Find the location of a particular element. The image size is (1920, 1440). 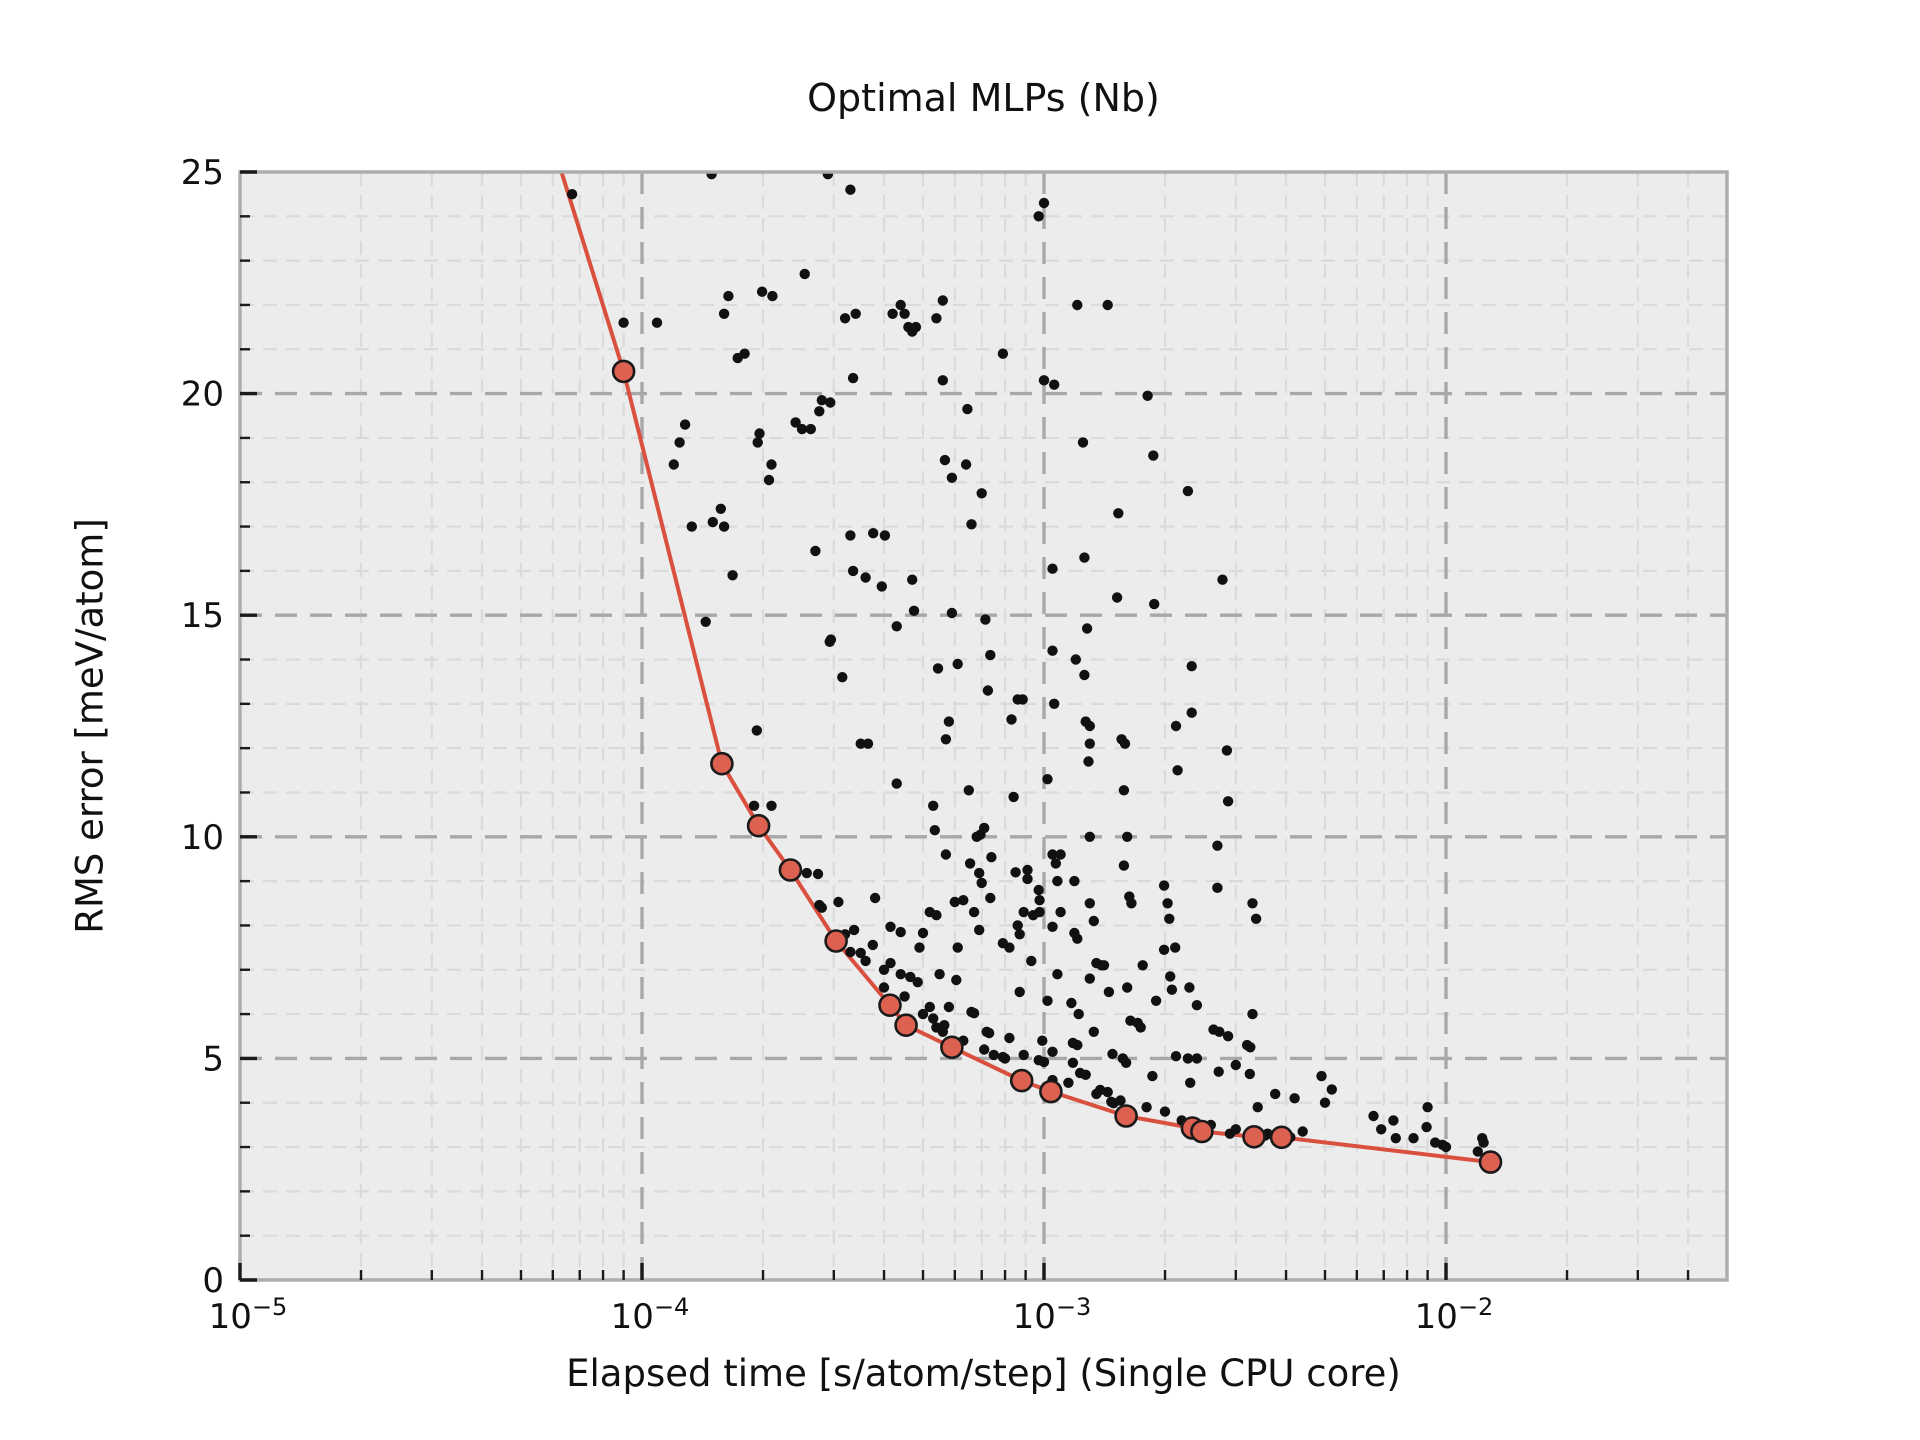

y-axis-label: RMS error [meV/atom] is located at coordinates (90, 726).